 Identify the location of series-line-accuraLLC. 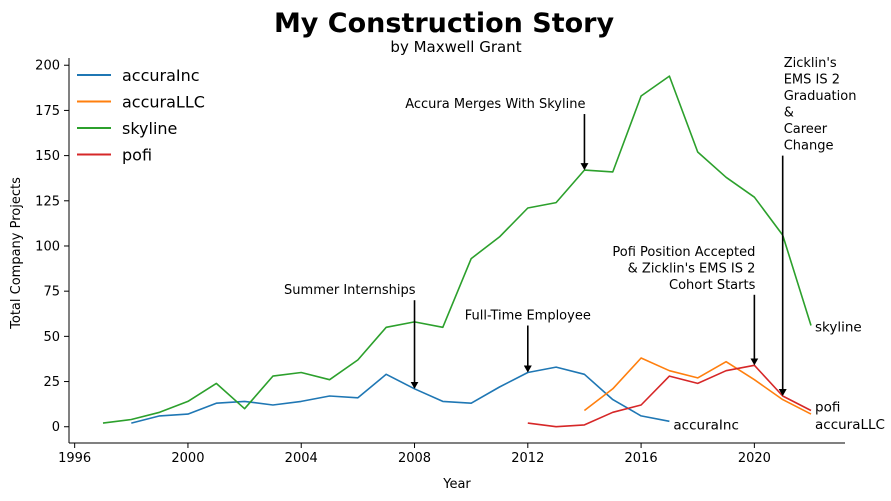
(697, 386).